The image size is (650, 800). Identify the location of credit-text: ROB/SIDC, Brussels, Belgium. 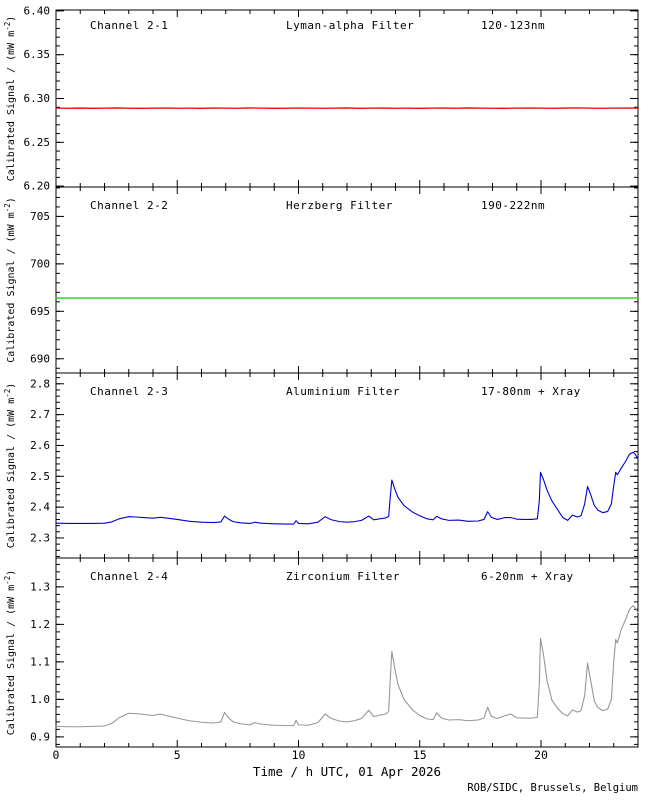
(552, 788).